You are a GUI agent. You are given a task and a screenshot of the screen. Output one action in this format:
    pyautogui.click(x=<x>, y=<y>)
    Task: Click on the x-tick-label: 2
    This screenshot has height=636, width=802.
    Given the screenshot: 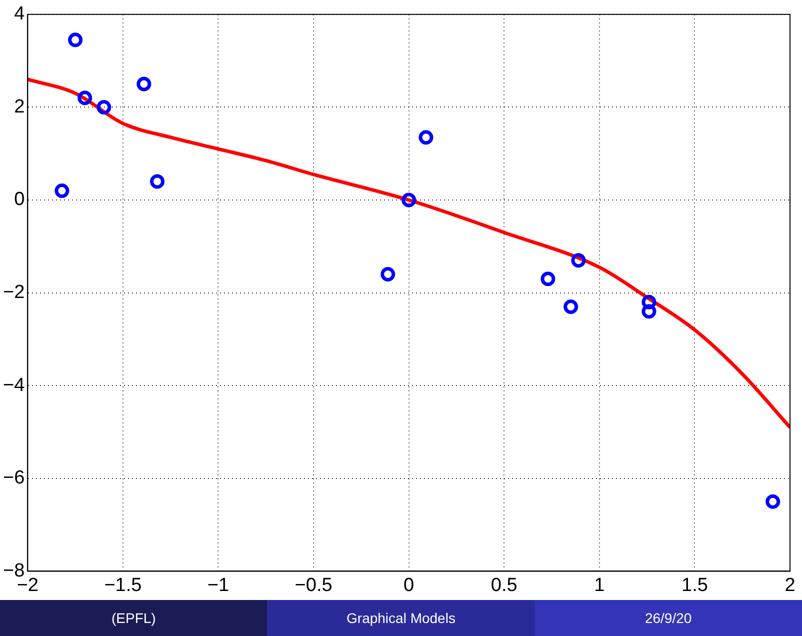 What is the action you would take?
    pyautogui.click(x=790, y=585)
    